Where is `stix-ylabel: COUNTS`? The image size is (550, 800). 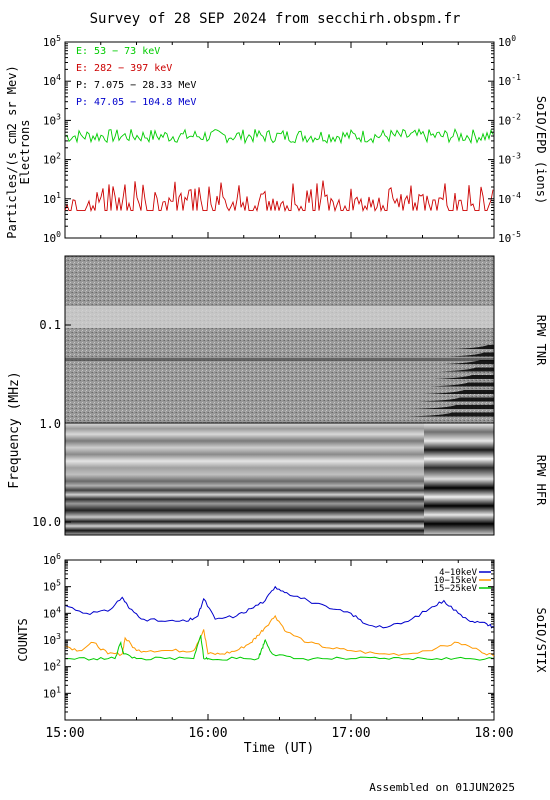
stix-ylabel: COUNTS is located at coordinates (23, 639).